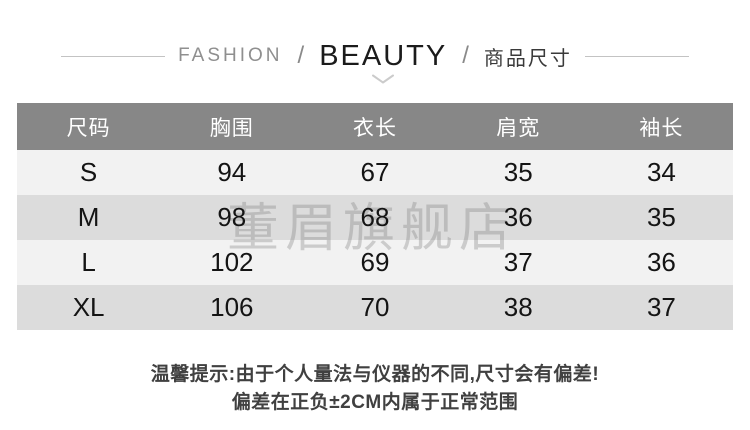 The image size is (750, 430). I want to click on cell-bust: 98, so click(232, 217).